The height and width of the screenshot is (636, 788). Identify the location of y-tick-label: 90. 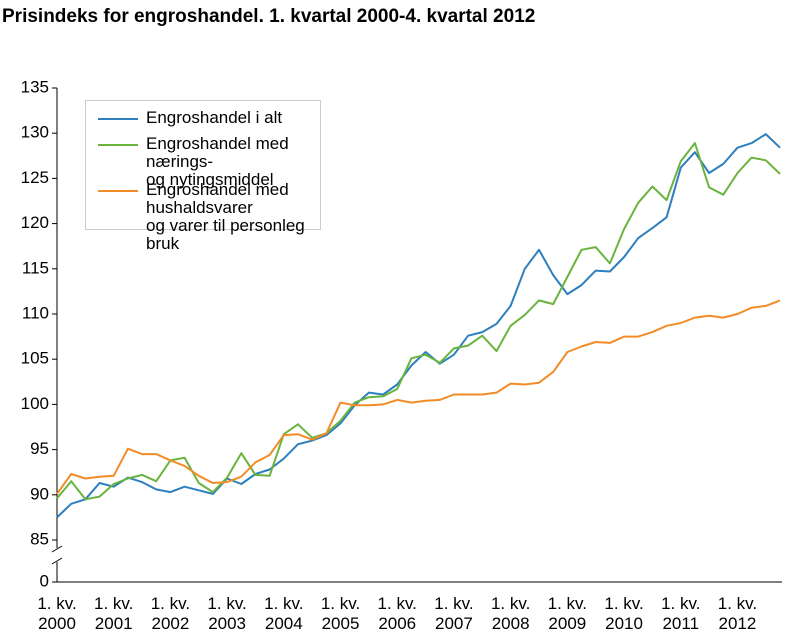
(39, 493).